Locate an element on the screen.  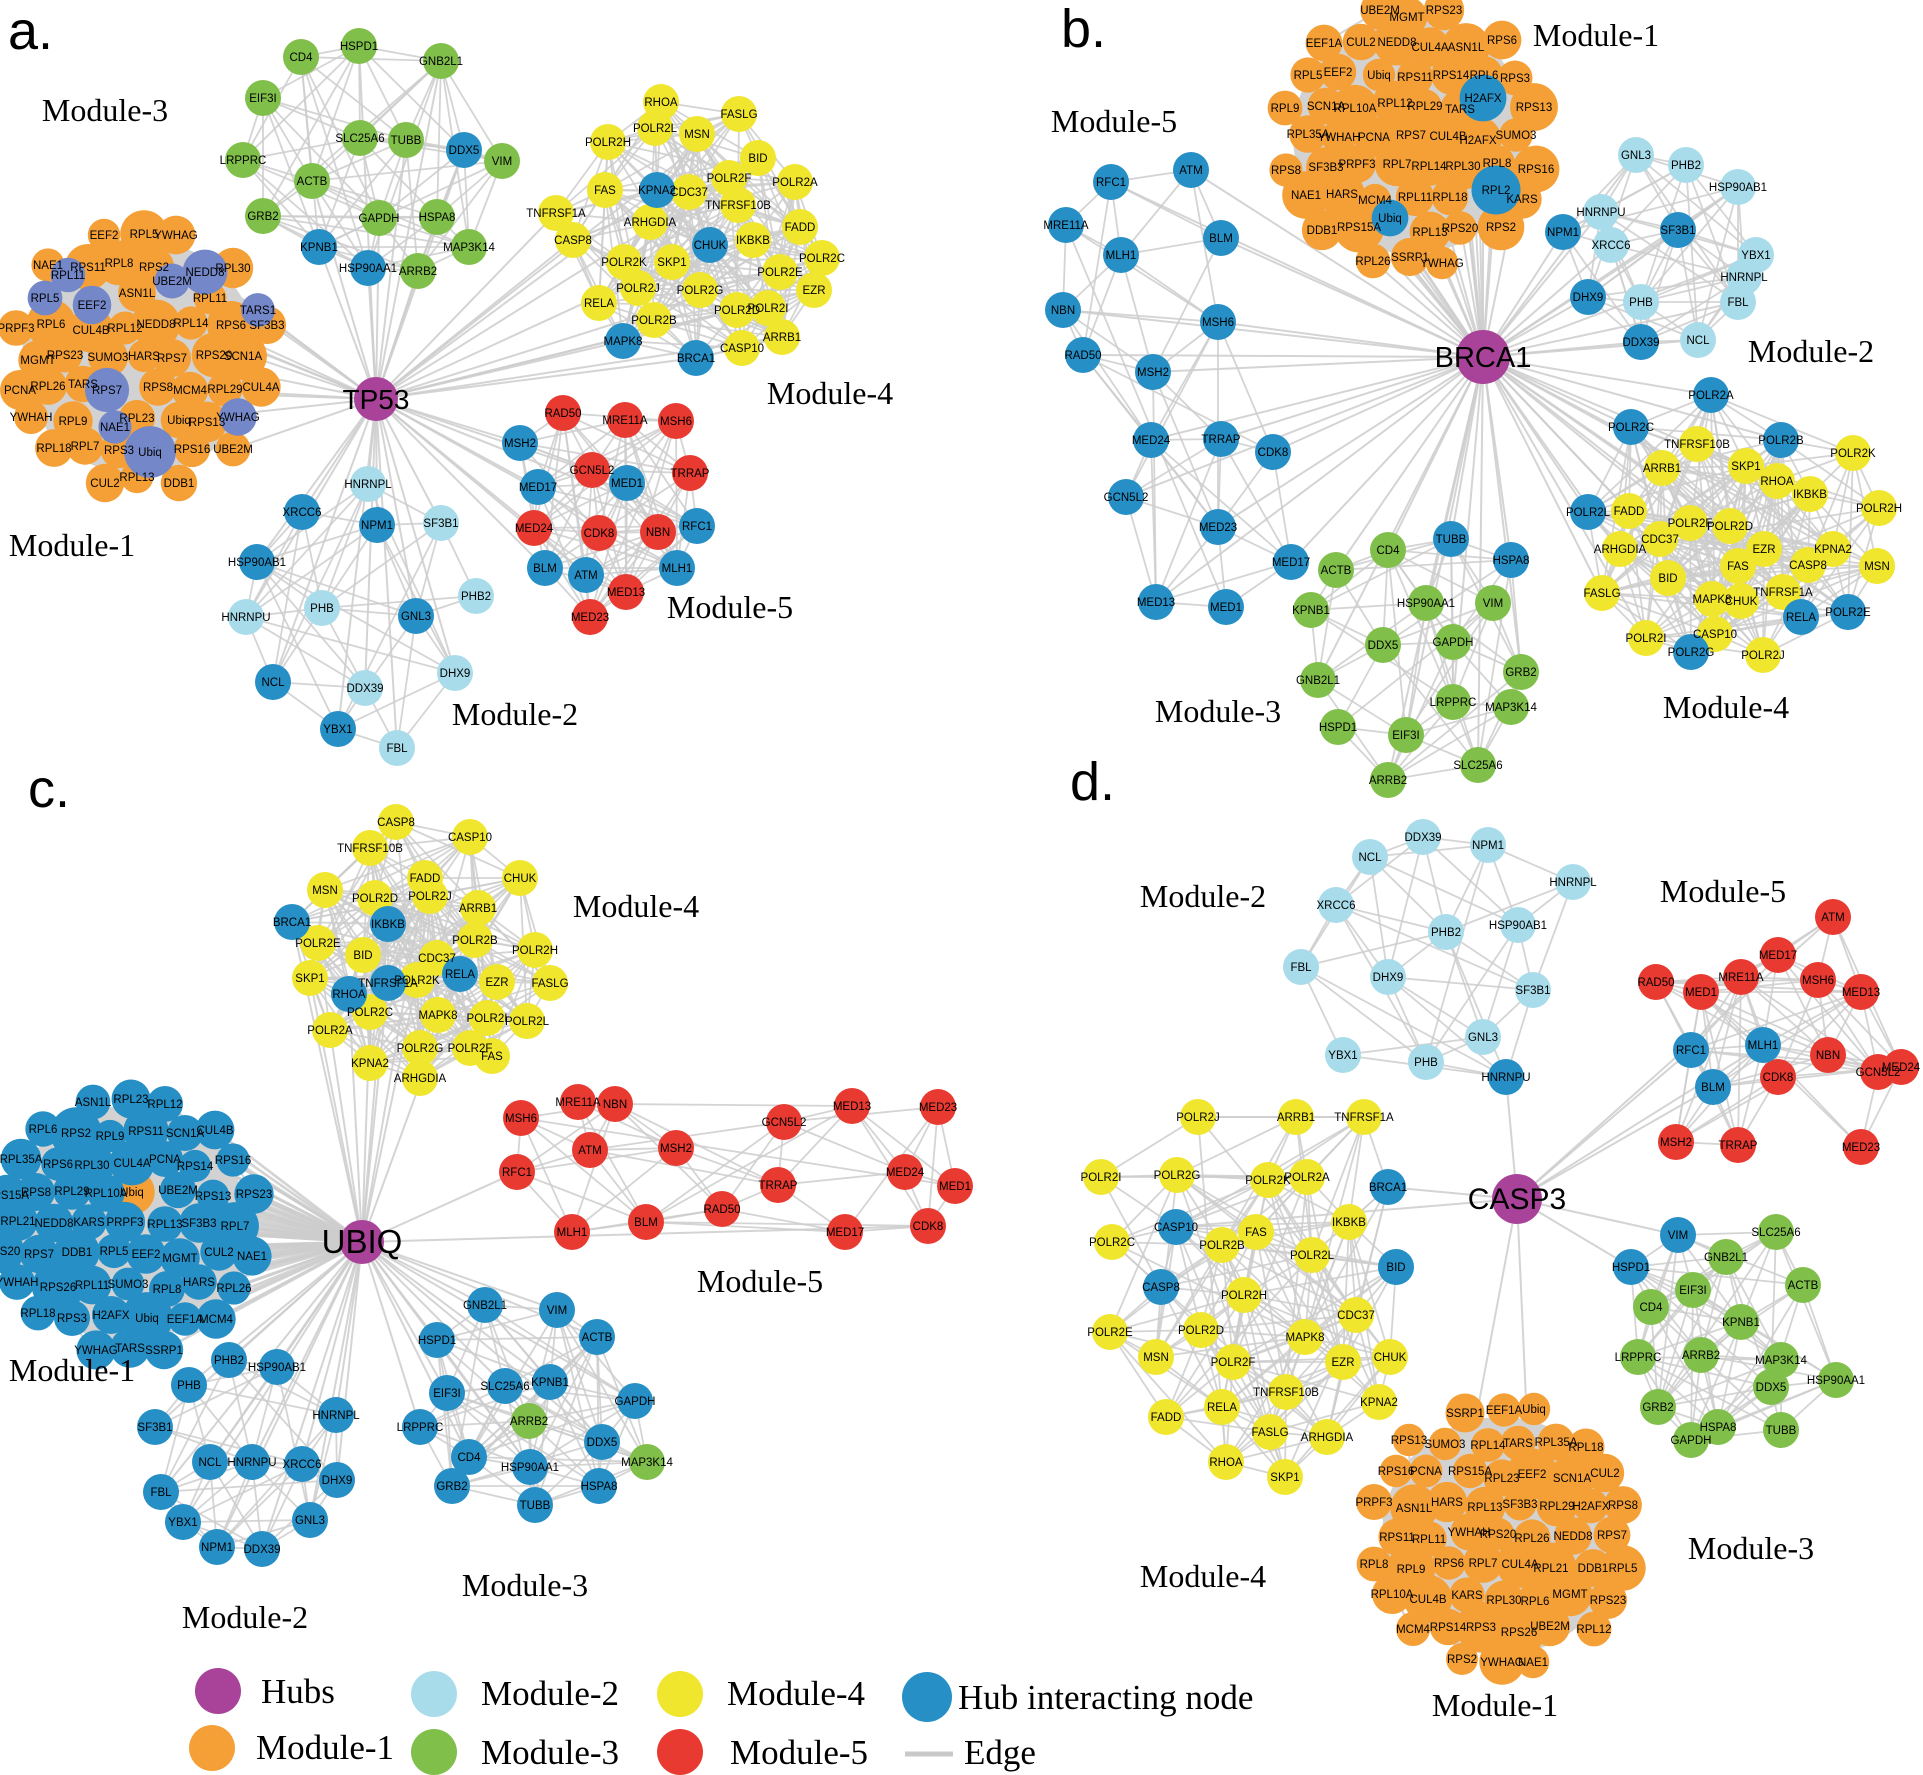
svg-text: MCM4 is located at coordinates (216, 1320).